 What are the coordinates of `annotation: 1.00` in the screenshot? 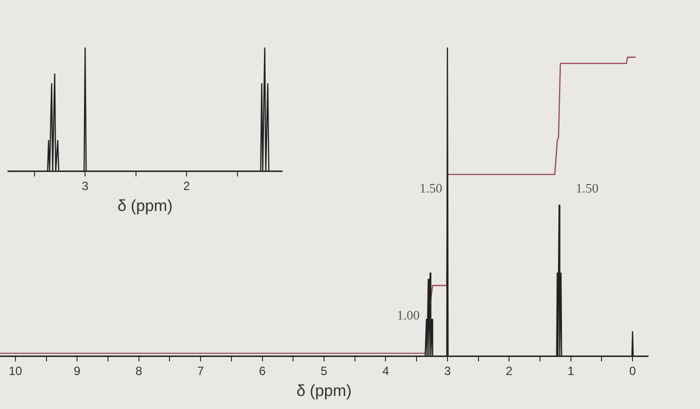 It's located at (408, 315).